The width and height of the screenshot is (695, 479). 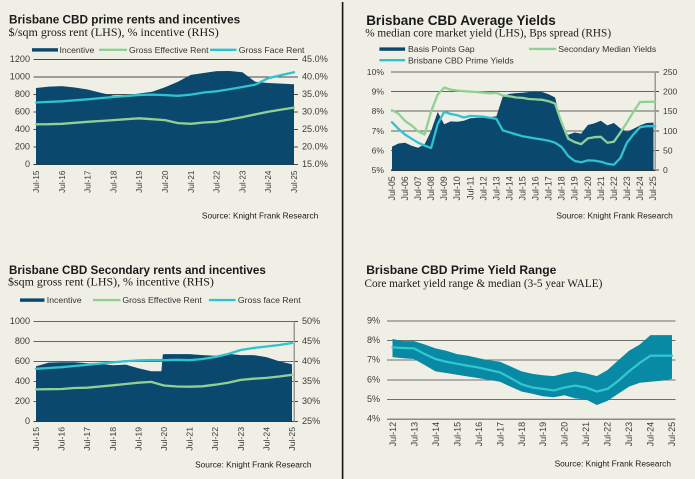 I want to click on svg-text:Brisbane CBD prime rents and i: Brisbane CBD prime rents and incentives, so click(x=125, y=19).